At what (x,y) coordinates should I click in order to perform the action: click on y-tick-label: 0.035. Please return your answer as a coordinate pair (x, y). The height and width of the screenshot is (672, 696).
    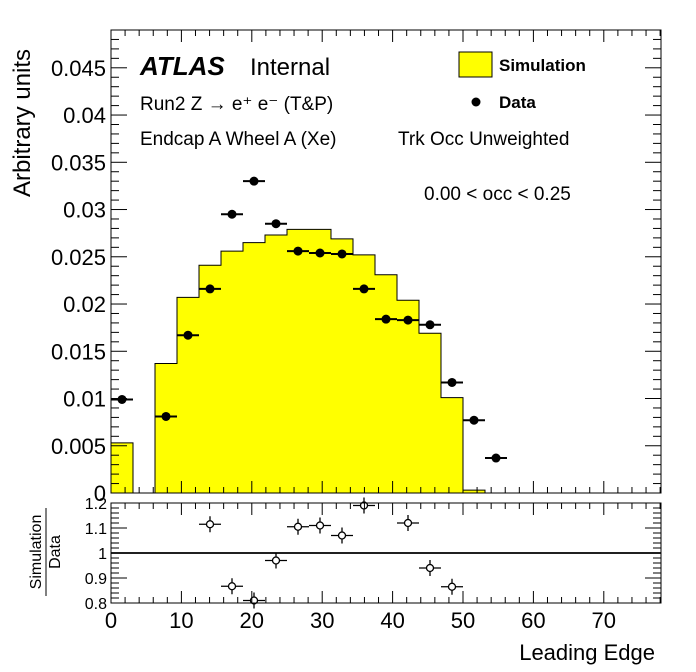
    Looking at the image, I should click on (78, 162).